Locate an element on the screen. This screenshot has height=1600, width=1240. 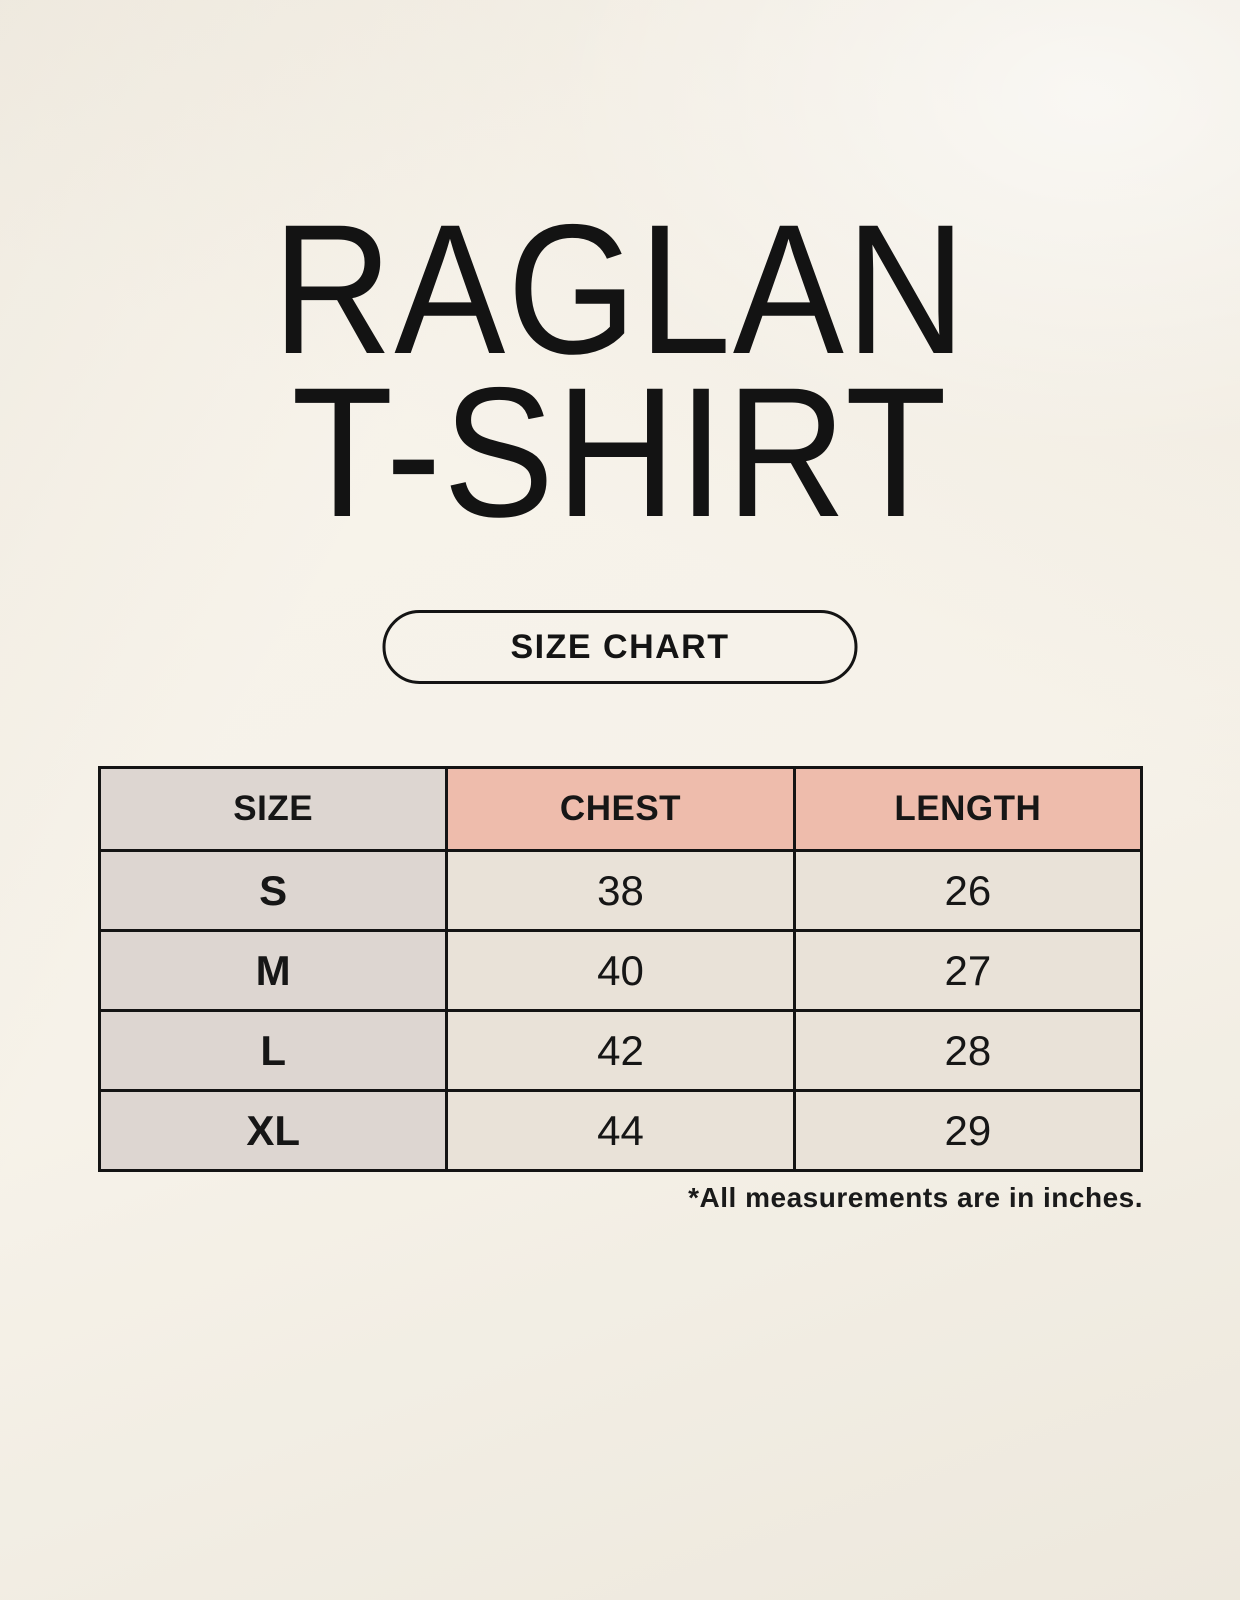
size-cell: L is located at coordinates (273, 1050).